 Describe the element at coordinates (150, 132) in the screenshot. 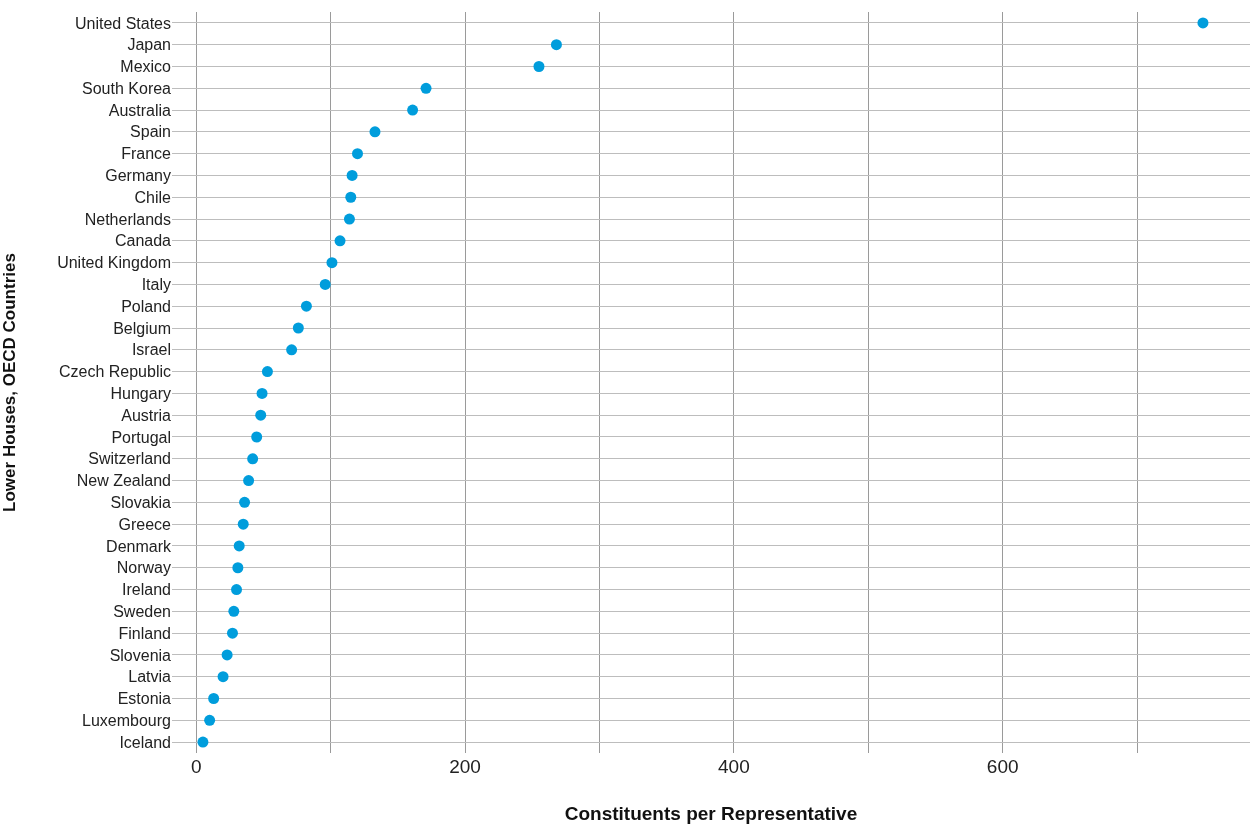

I see `y-tick-label: Spain` at that location.